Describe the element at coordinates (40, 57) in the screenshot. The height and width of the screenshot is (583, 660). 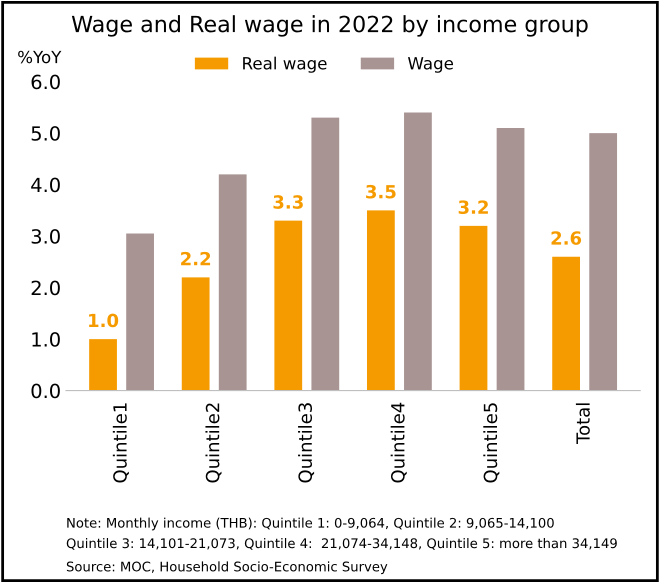
I see `y-axis-title: %YoY` at that location.